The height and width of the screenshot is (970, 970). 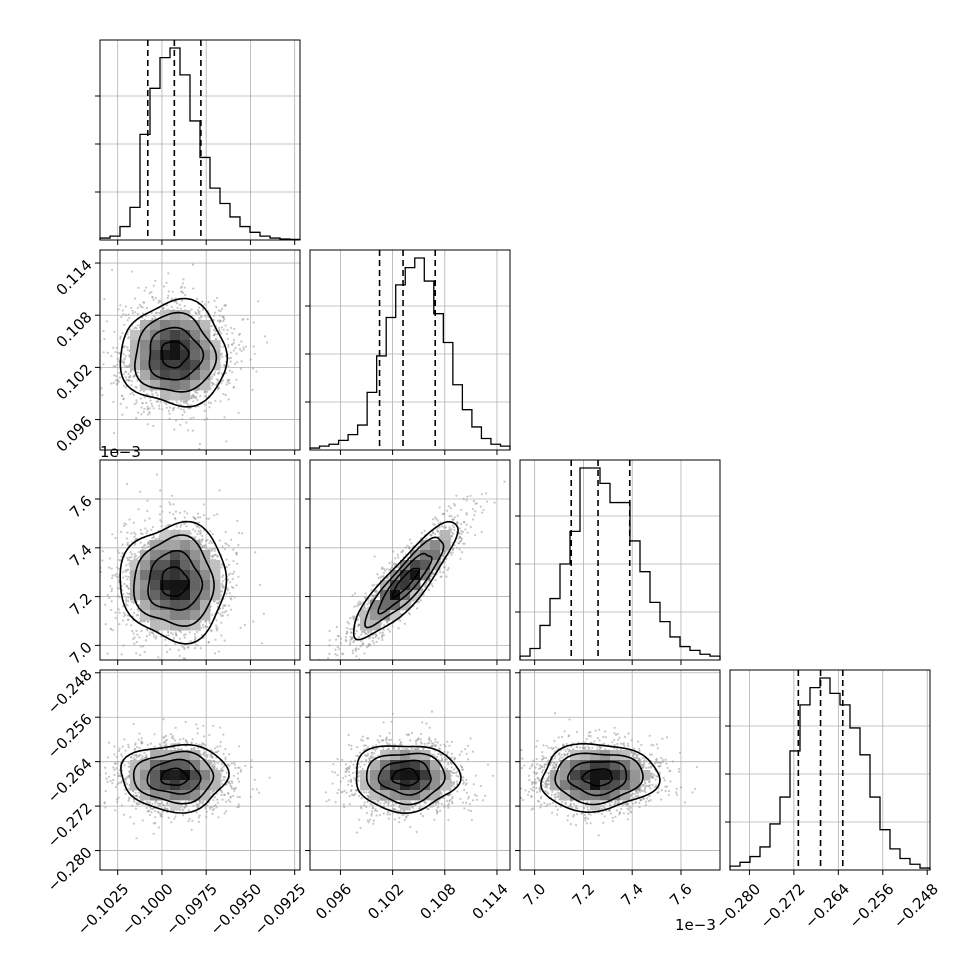 I want to click on x-tick-label: 0.096, so click(x=333, y=901).